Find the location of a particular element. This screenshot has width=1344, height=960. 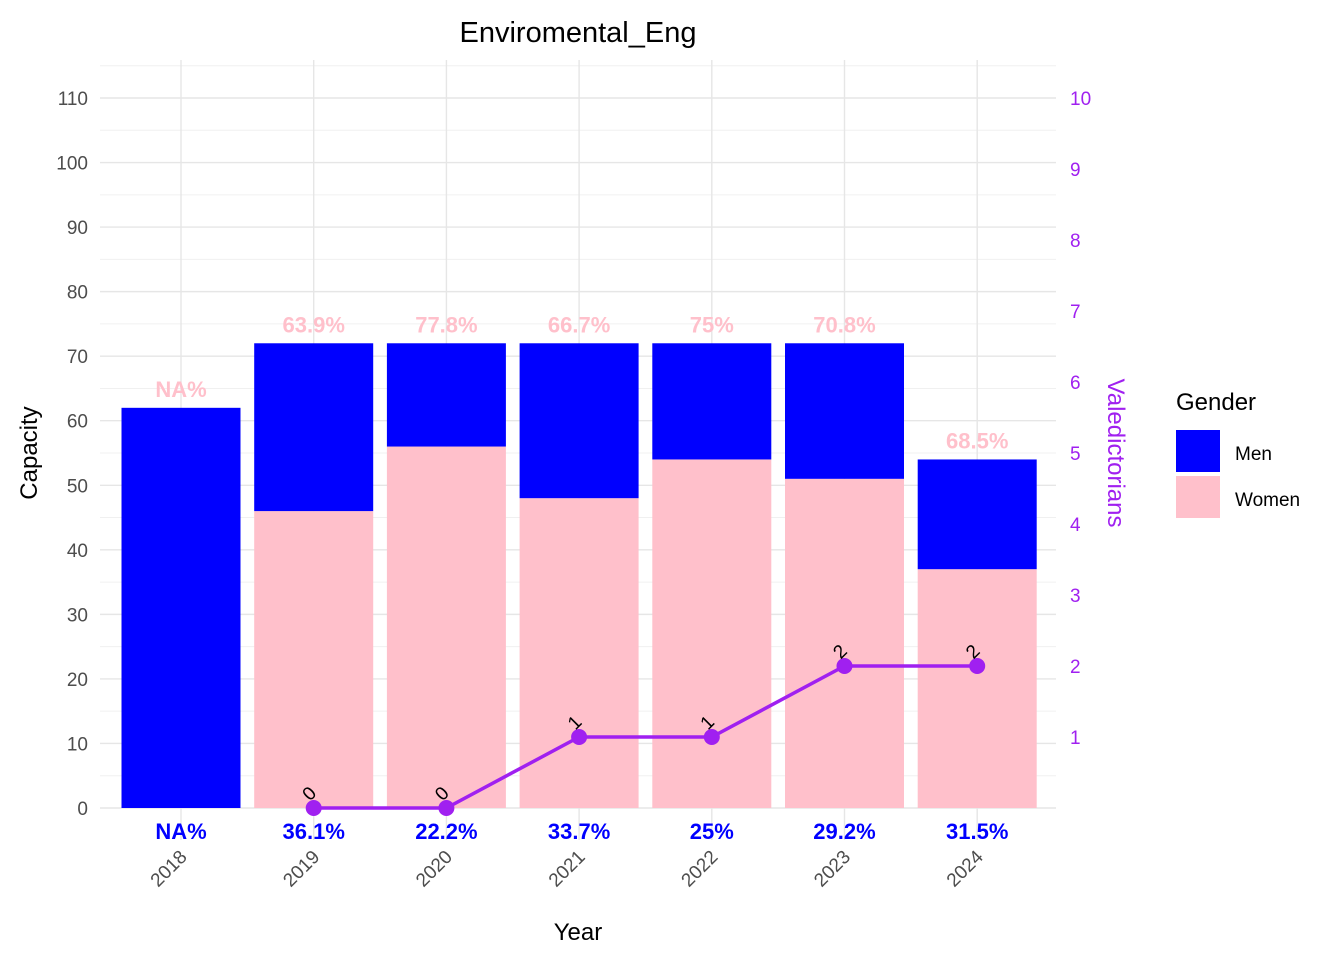

y2-tick-label: 7 is located at coordinates (1075, 312).